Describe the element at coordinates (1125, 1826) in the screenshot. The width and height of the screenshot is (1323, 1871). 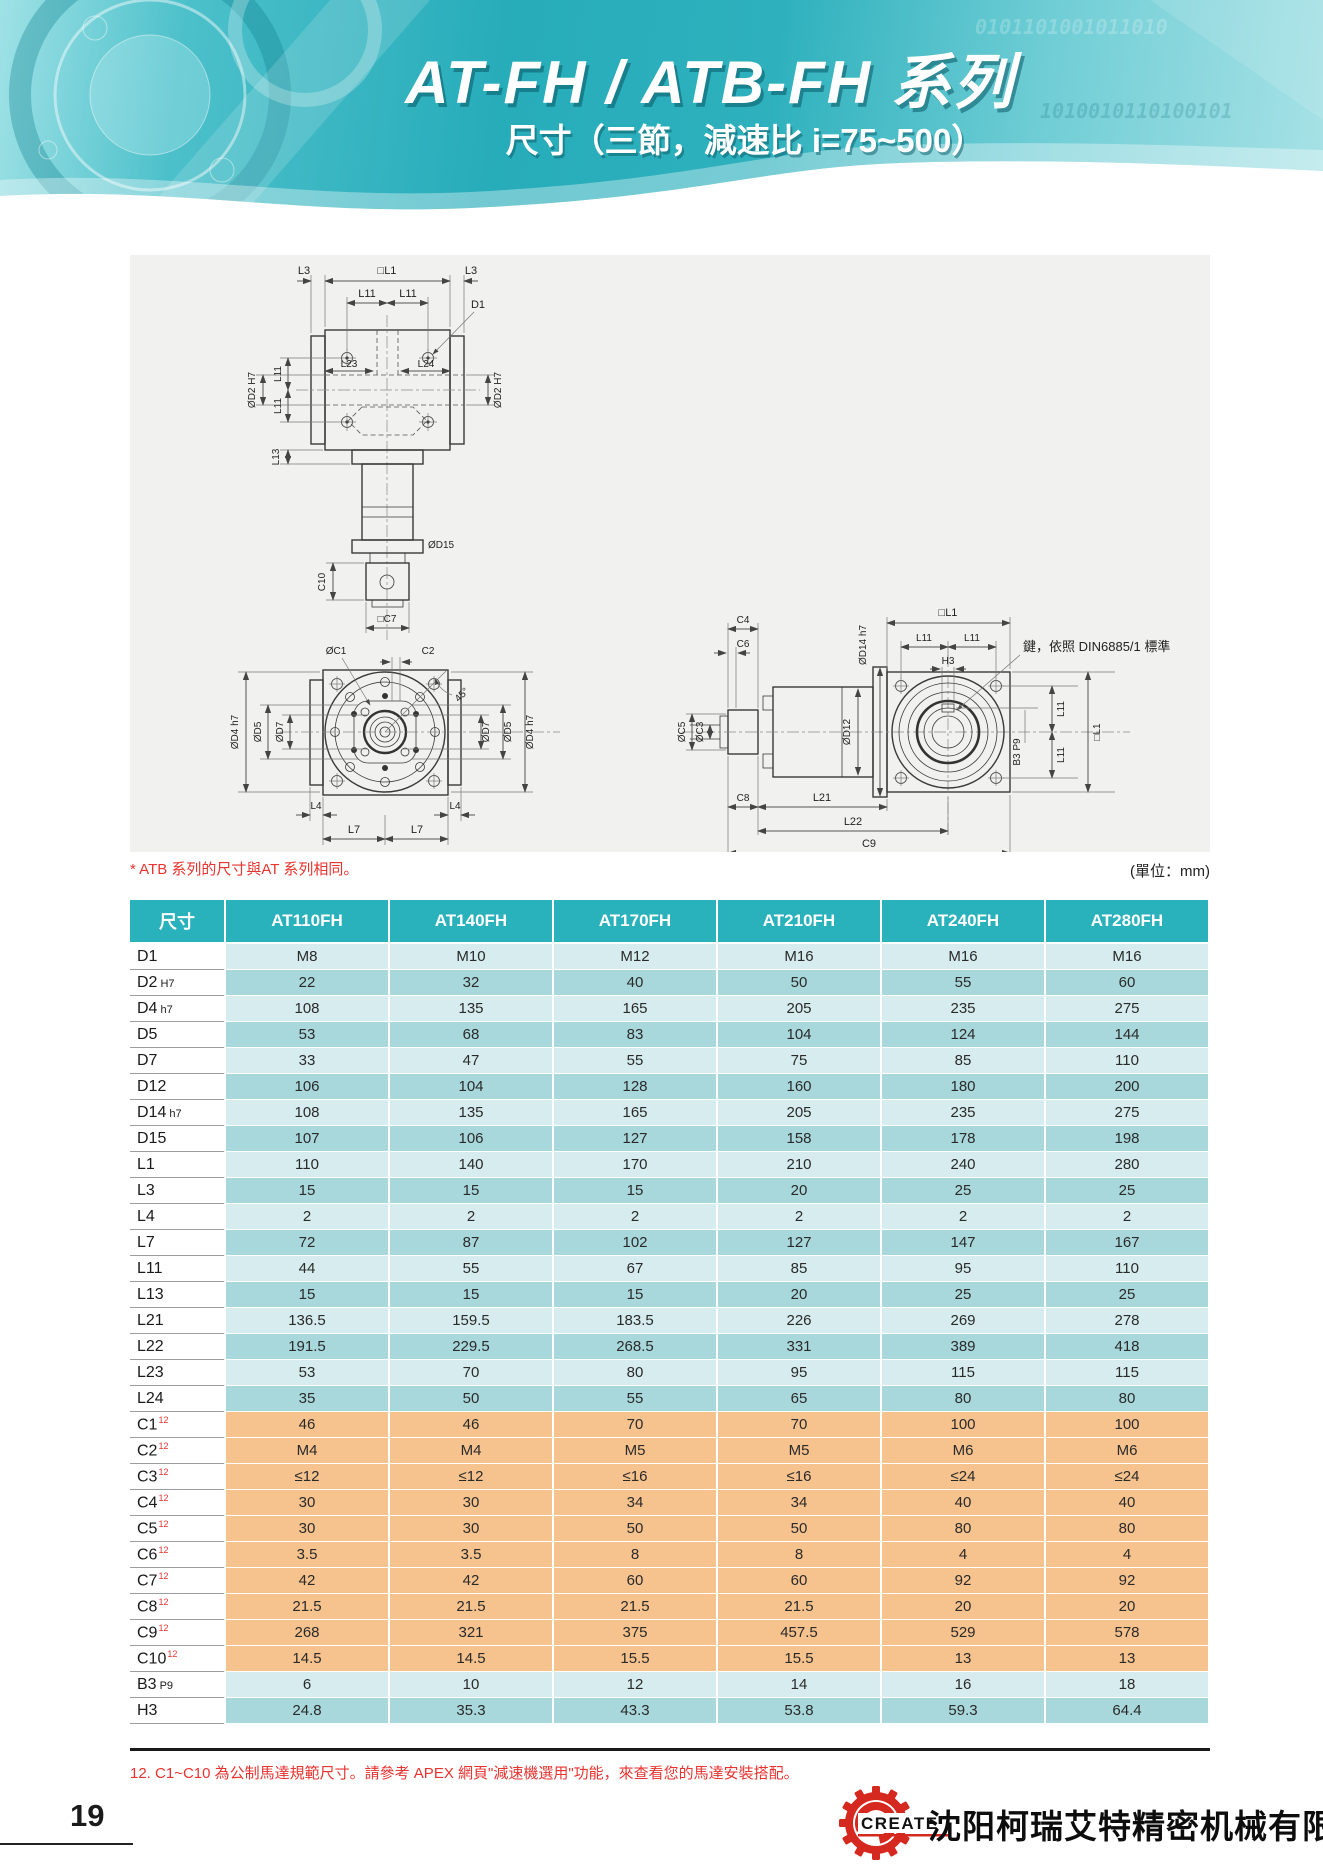
I see `company-name: 沈阳柯瑞艾特精密机械有限公司` at that location.